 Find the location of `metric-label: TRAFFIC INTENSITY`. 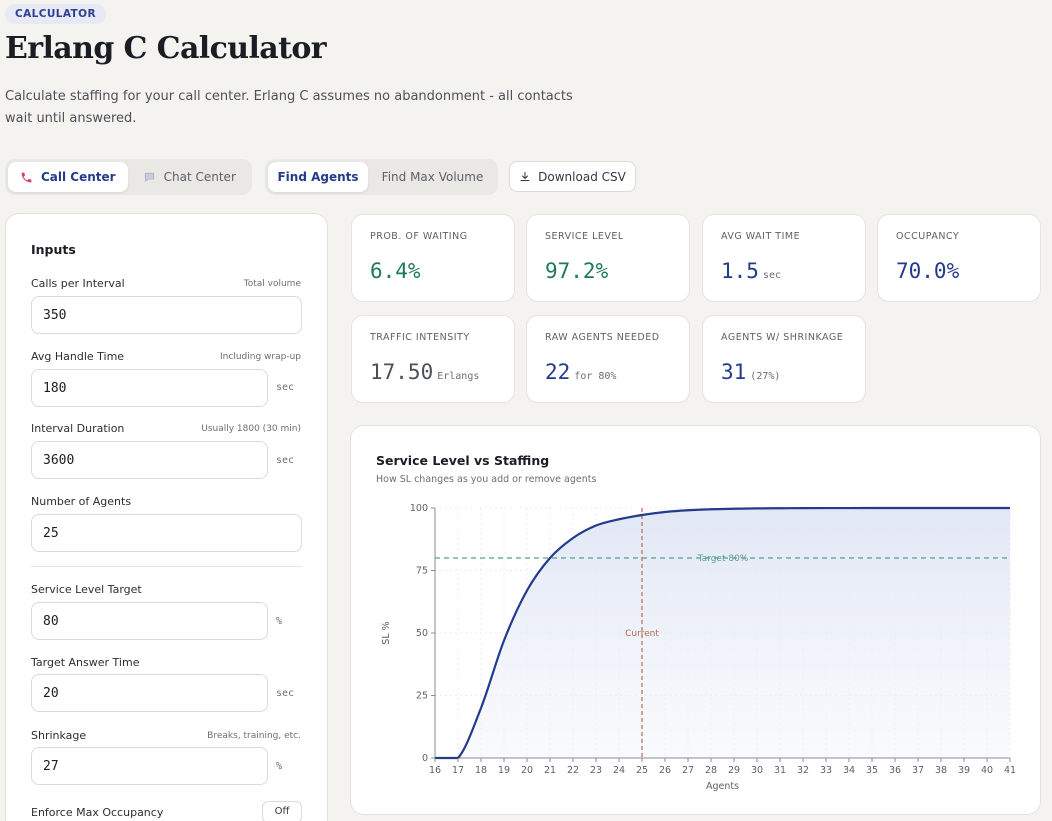

metric-label: TRAFFIC INTENSITY is located at coordinates (420, 337).